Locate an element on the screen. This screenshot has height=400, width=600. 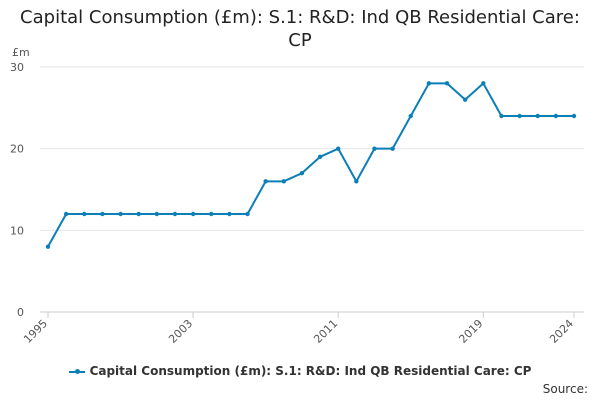
y-axis-unit-label: £m is located at coordinates (21, 52).